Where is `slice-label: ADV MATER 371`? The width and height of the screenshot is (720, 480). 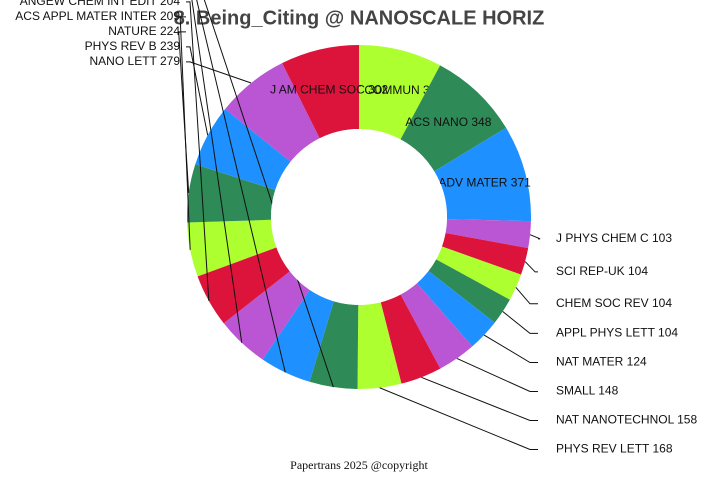 slice-label: ADV MATER 371 is located at coordinates (484, 183).